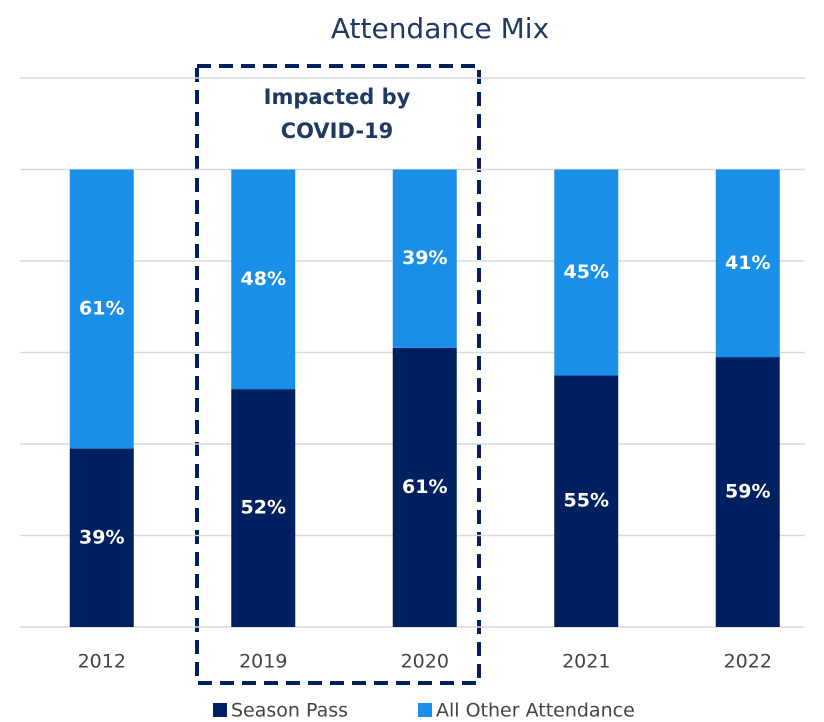 This screenshot has width=824, height=722. I want to click on data-label: 52%, so click(263, 508).